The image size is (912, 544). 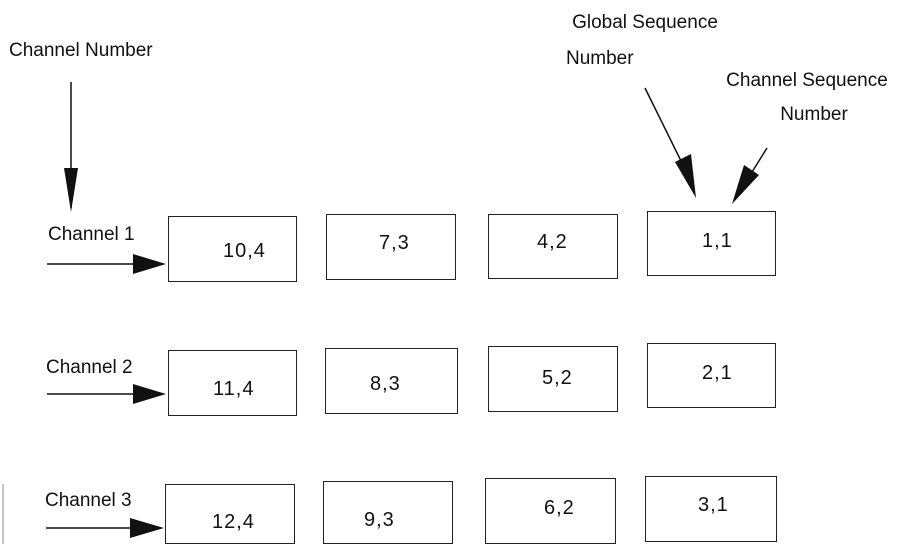 I want to click on channel-1-input-arrowhead, so click(x=149, y=264).